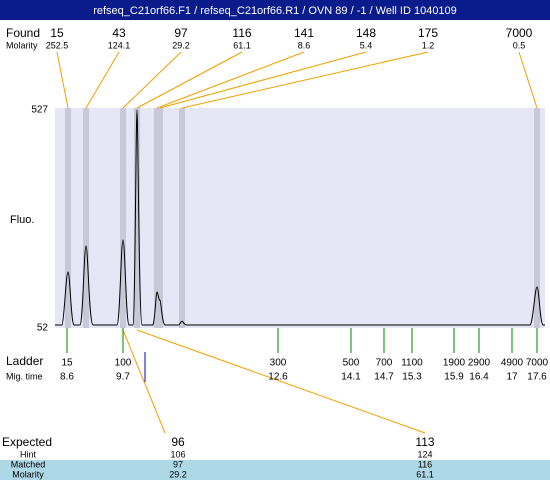  Describe the element at coordinates (519, 45) in the screenshot. I see `molarity-value: 0.5` at that location.